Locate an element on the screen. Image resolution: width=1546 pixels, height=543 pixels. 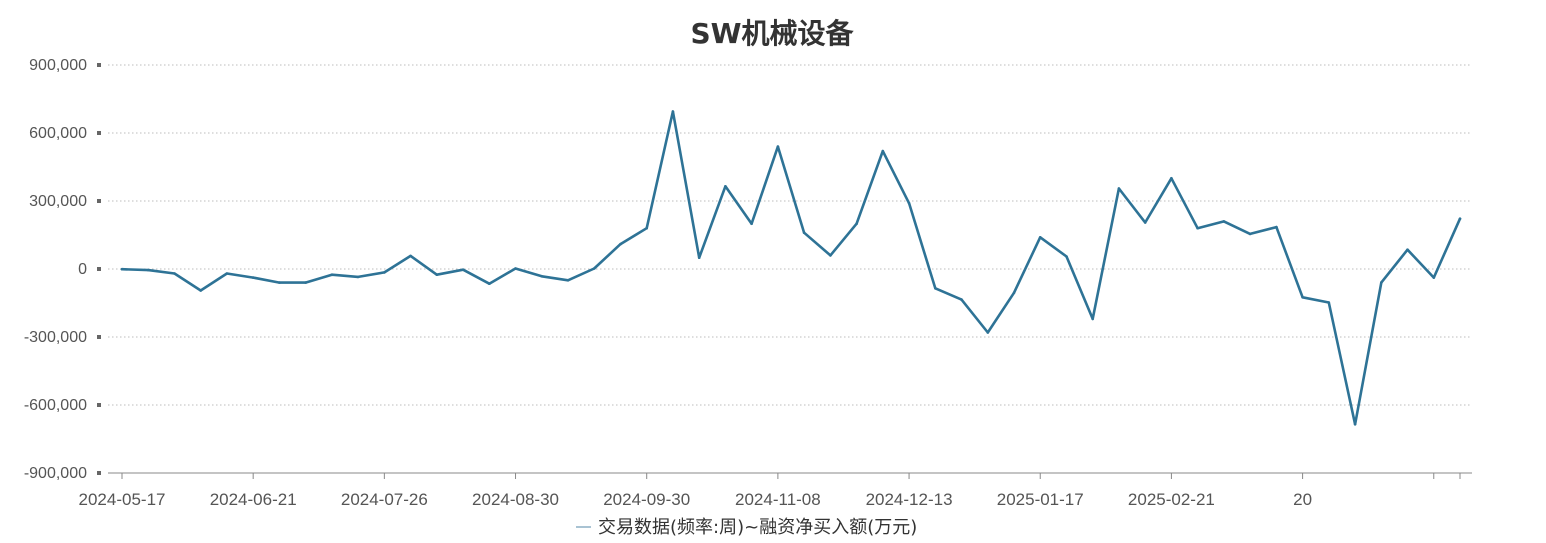
y-tick-label: 300,000 is located at coordinates (58, 201).